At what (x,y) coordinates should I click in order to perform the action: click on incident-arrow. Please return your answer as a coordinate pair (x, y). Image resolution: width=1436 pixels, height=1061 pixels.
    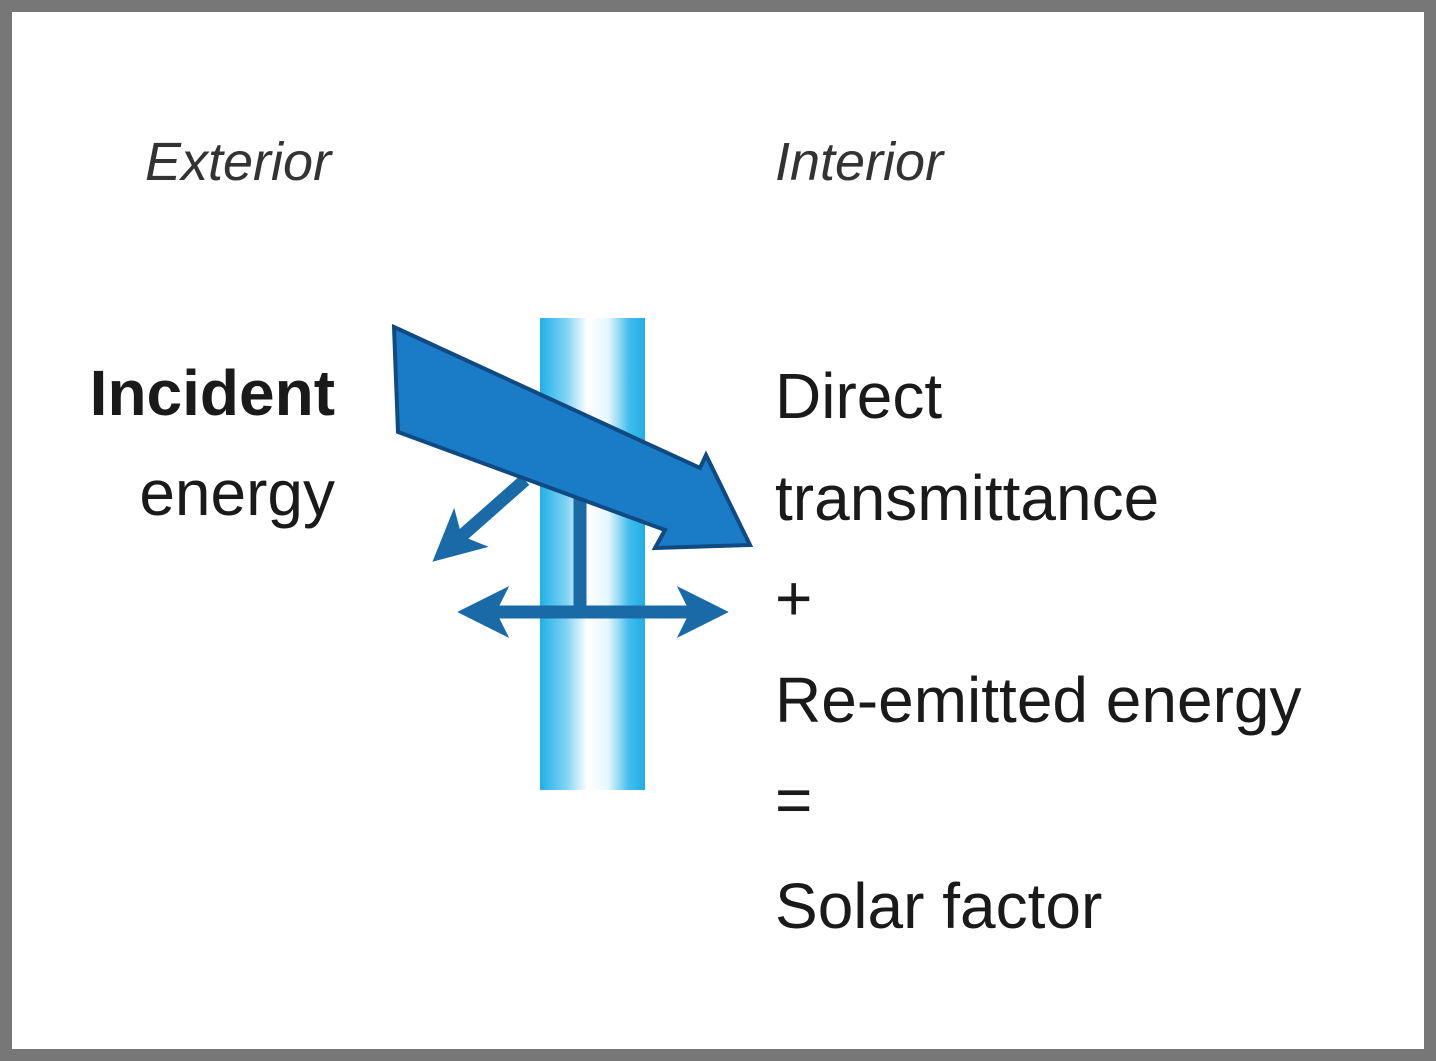
    Looking at the image, I should click on (572, 437).